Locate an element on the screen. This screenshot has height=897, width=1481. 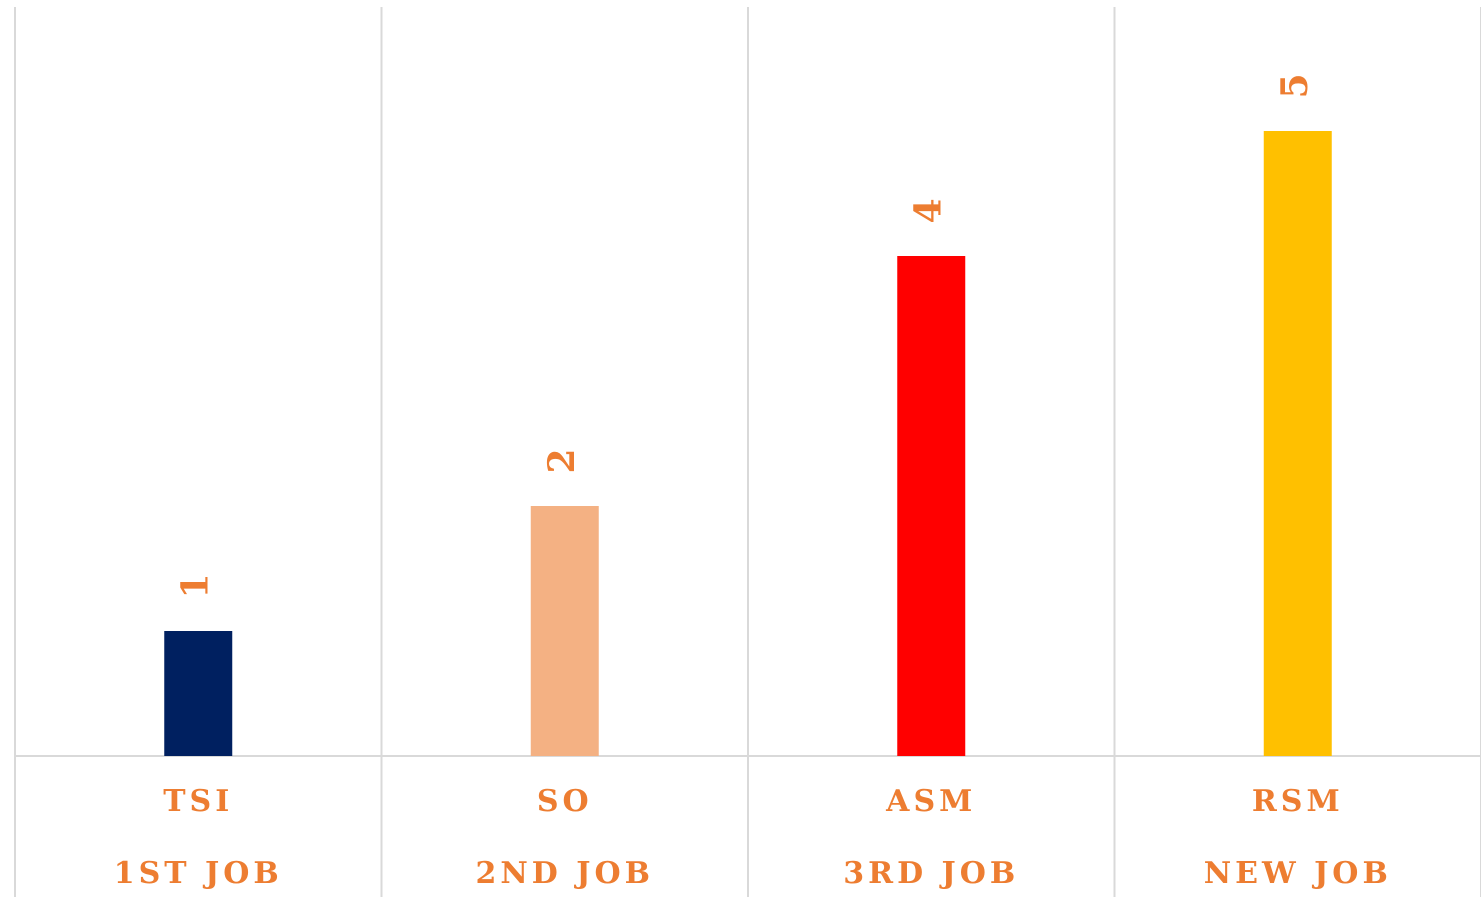
x-tick-label: TSI is located at coordinates (198, 801).